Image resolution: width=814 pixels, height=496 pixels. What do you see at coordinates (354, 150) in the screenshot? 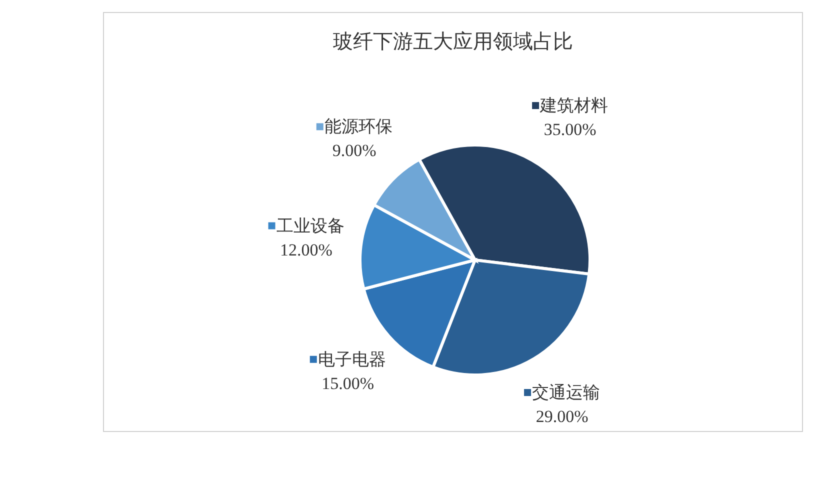
I see `data-label: 9.00%` at bounding box center [354, 150].